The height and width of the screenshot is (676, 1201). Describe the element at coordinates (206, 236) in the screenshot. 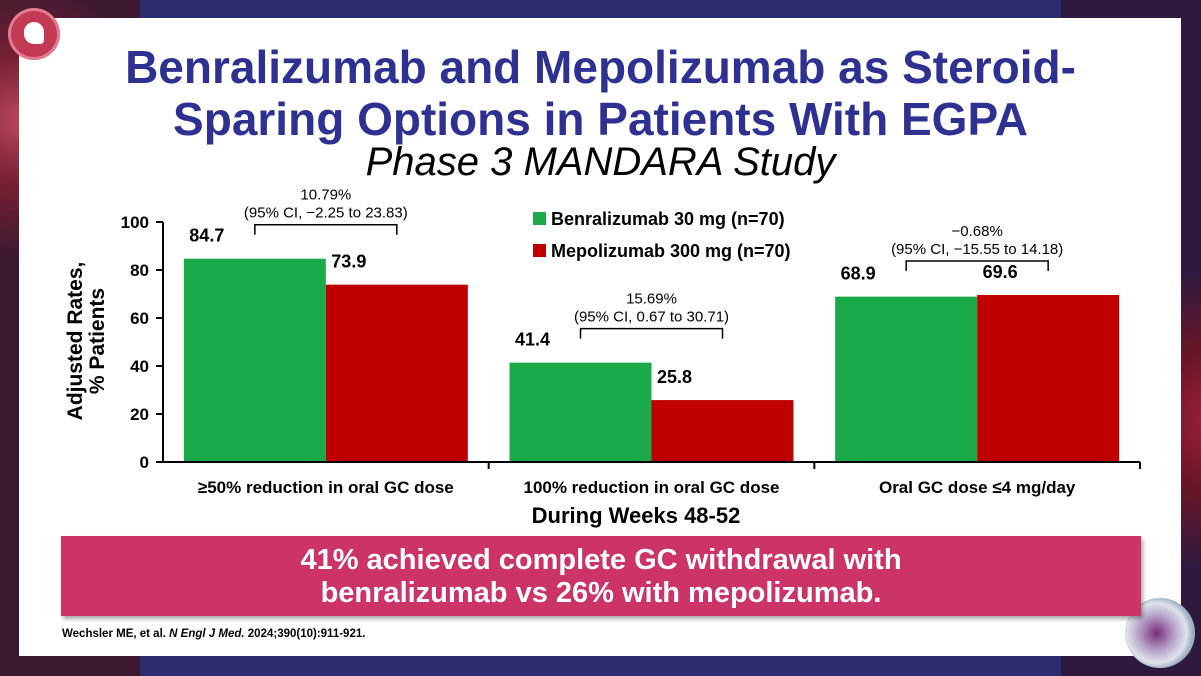

I see `data-label-benralizumab-0: 84.7` at that location.